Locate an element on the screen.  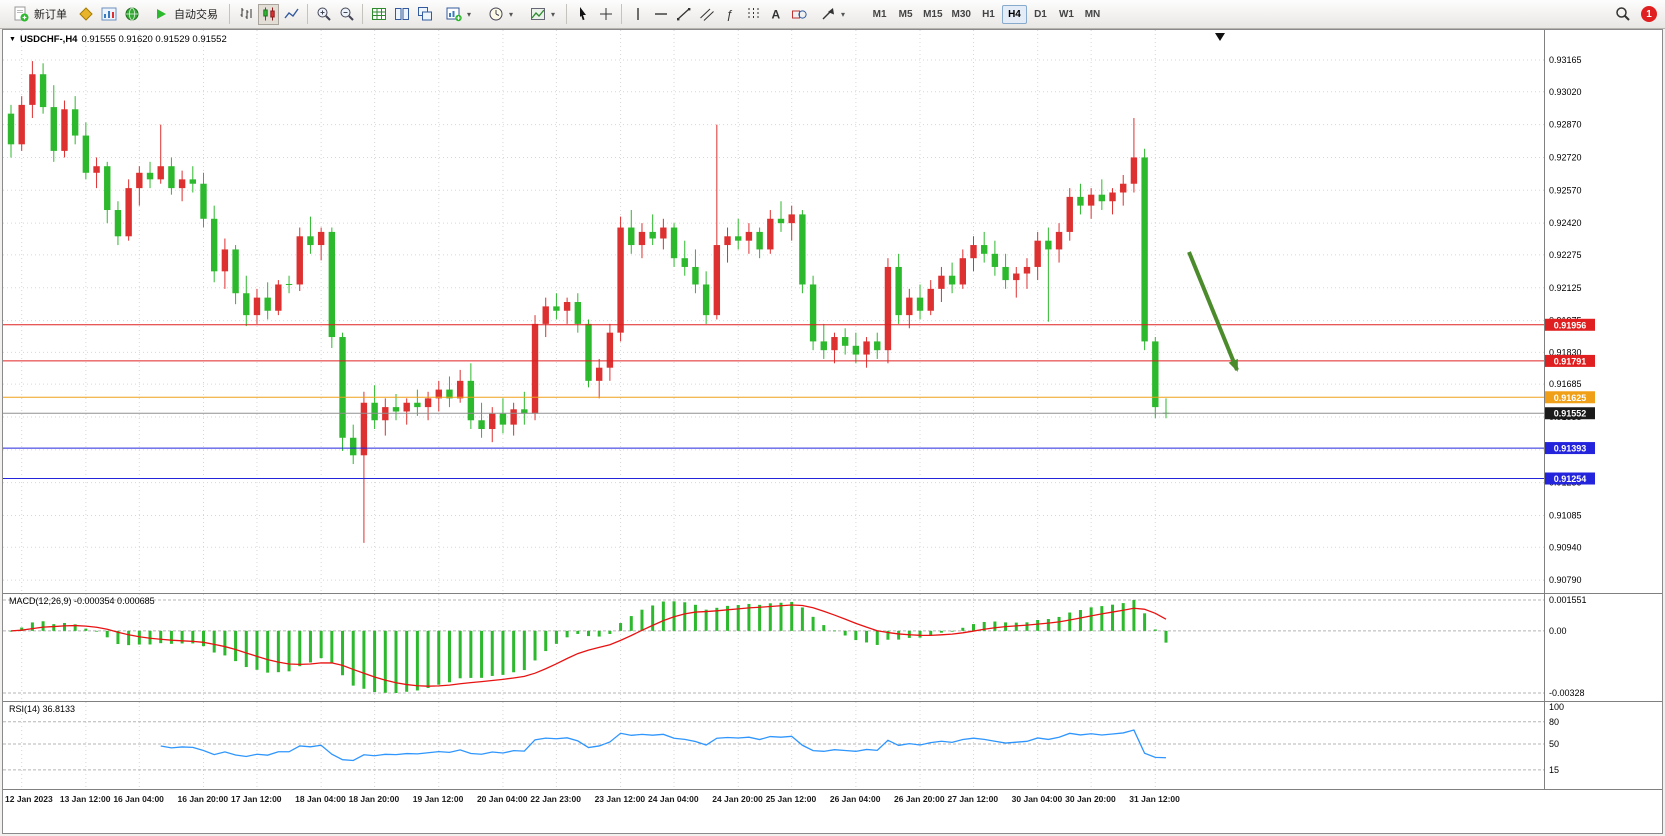
time-axis-label: 30 Jan 04:00 is located at coordinates (1037, 799).